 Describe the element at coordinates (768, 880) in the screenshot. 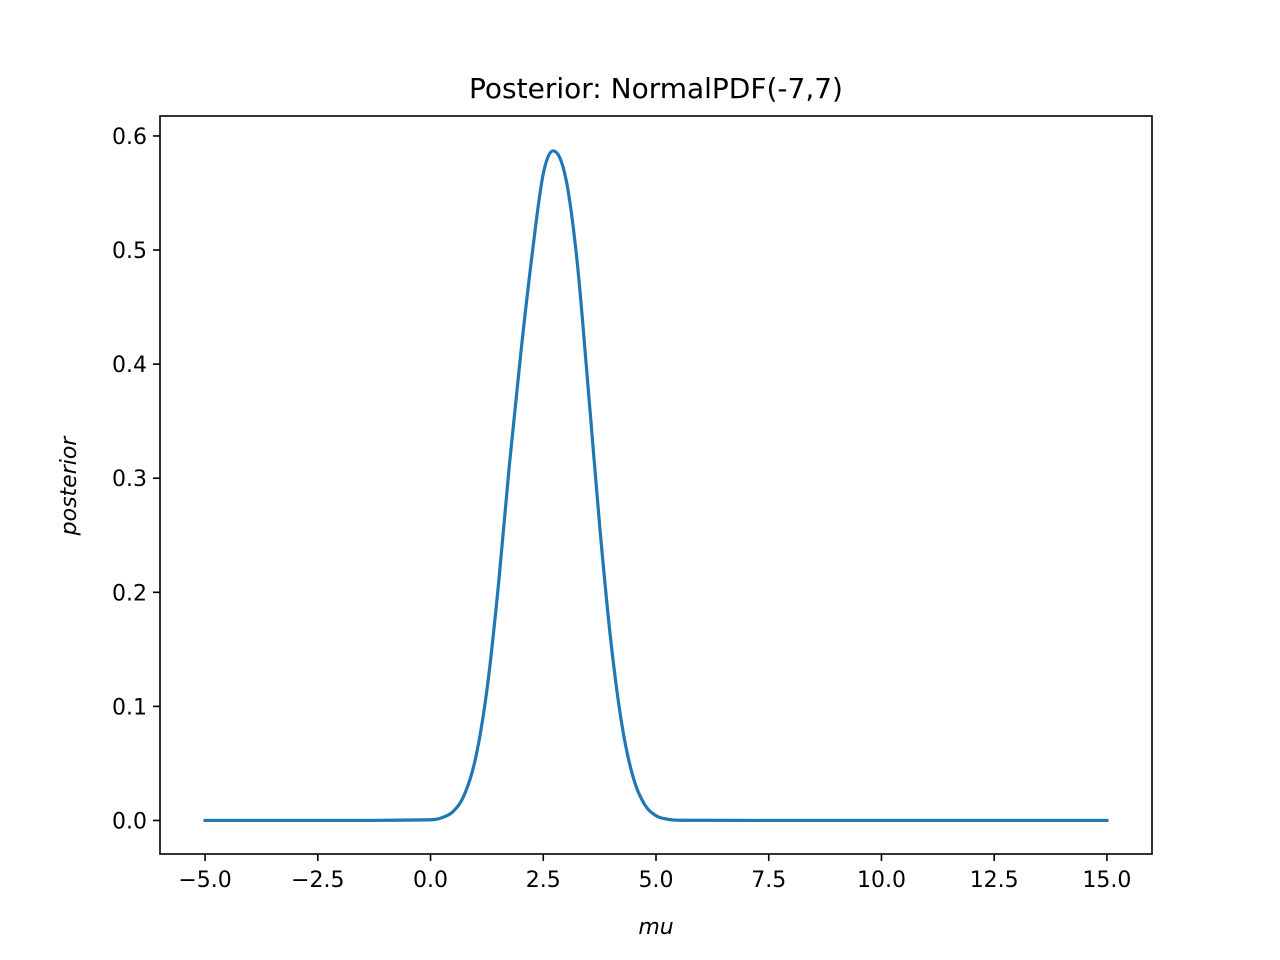

I see `x-tick-label: 7.5` at that location.